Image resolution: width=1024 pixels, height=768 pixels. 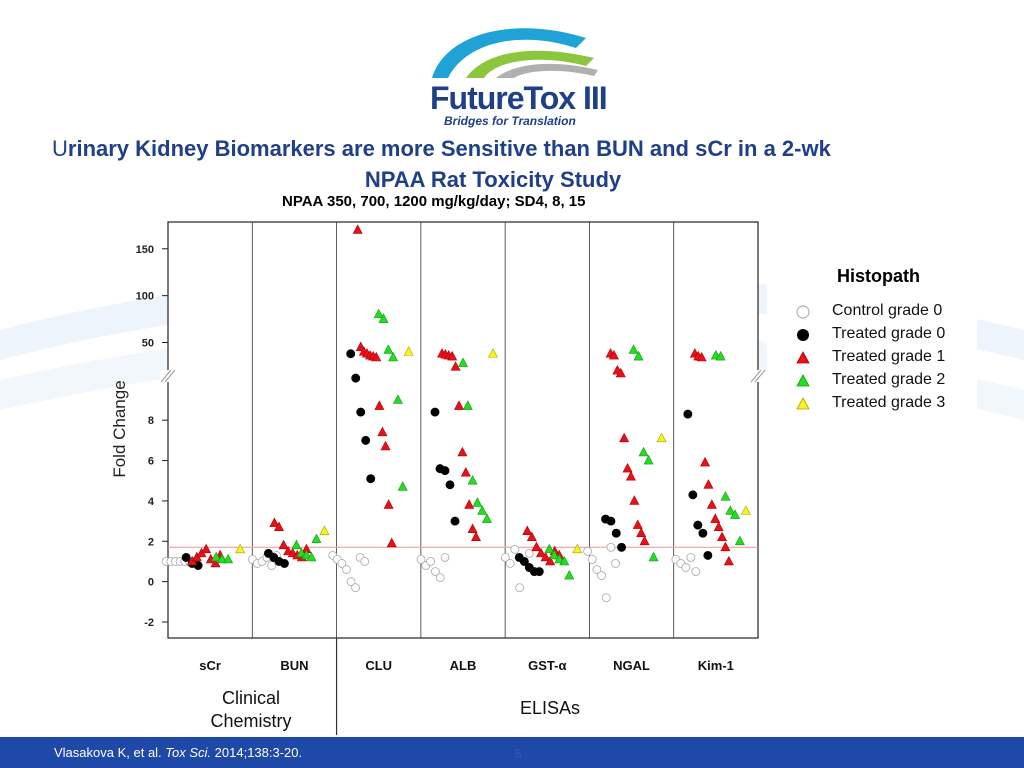 I want to click on category-label: NGAL, so click(x=631, y=665).